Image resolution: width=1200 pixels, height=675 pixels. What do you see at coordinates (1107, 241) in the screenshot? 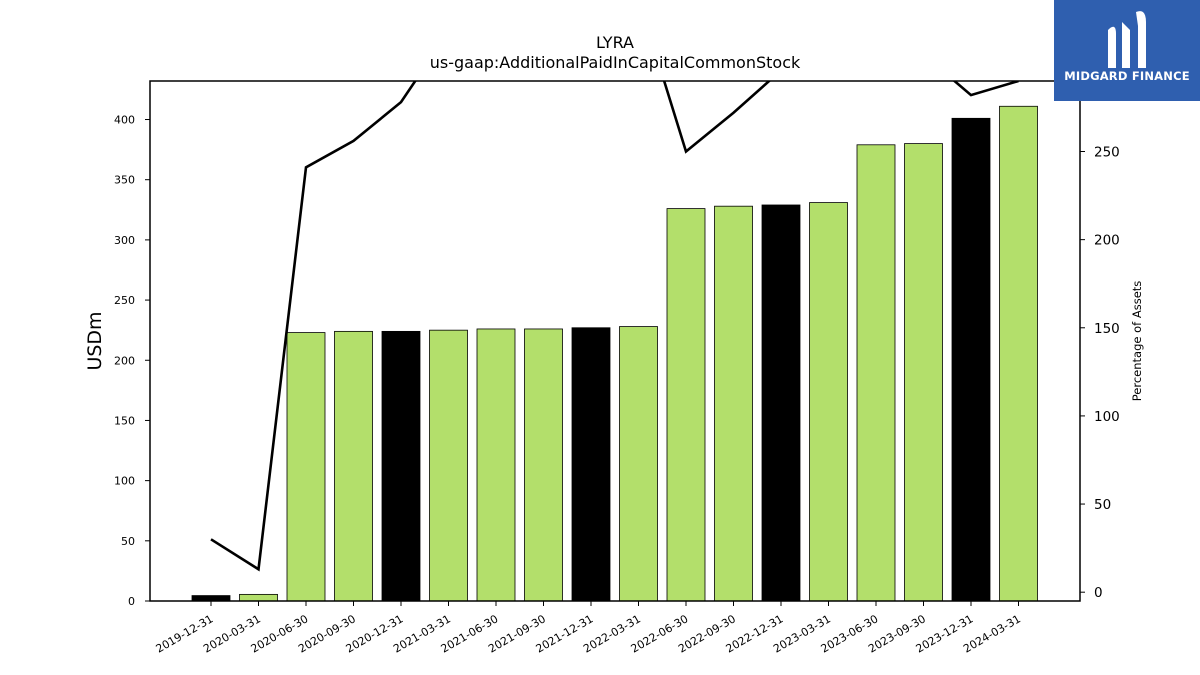
I see `y2-tick-label: 200` at bounding box center [1107, 241].